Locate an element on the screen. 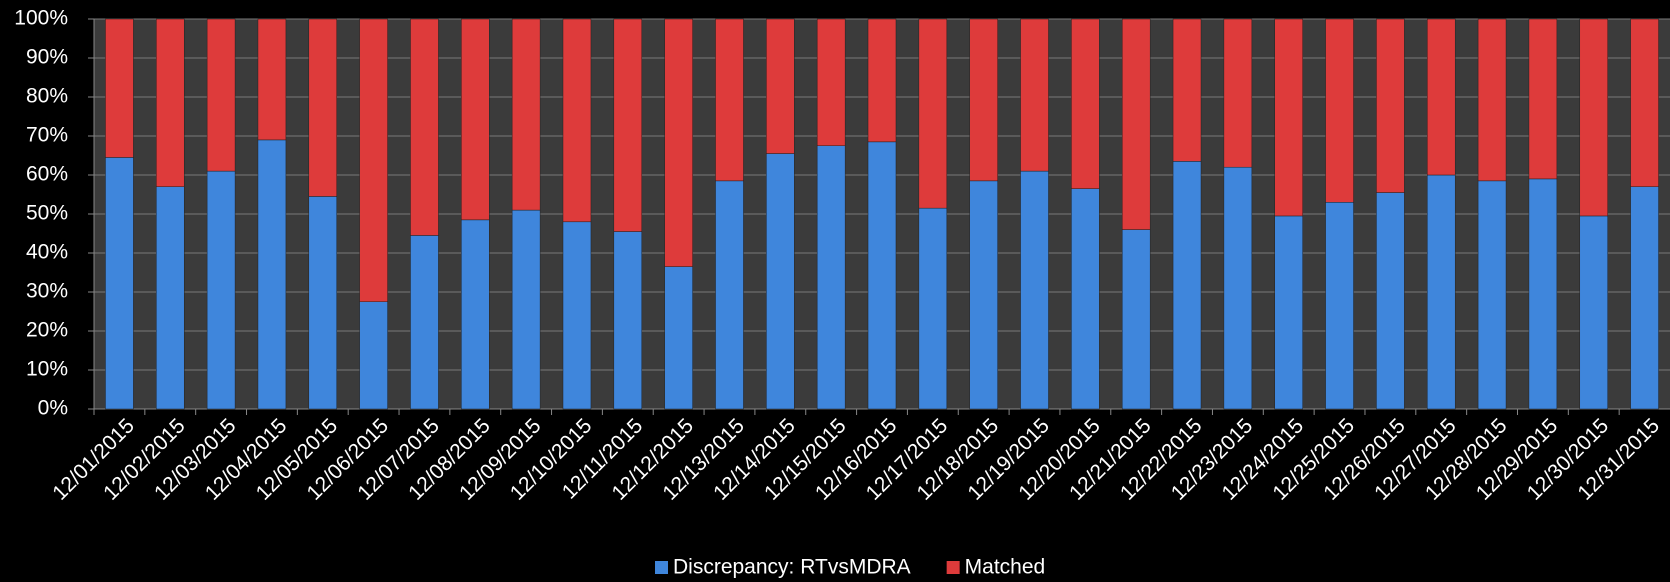 This screenshot has width=1670, height=582. y-tick-label: 100% is located at coordinates (41, 18).